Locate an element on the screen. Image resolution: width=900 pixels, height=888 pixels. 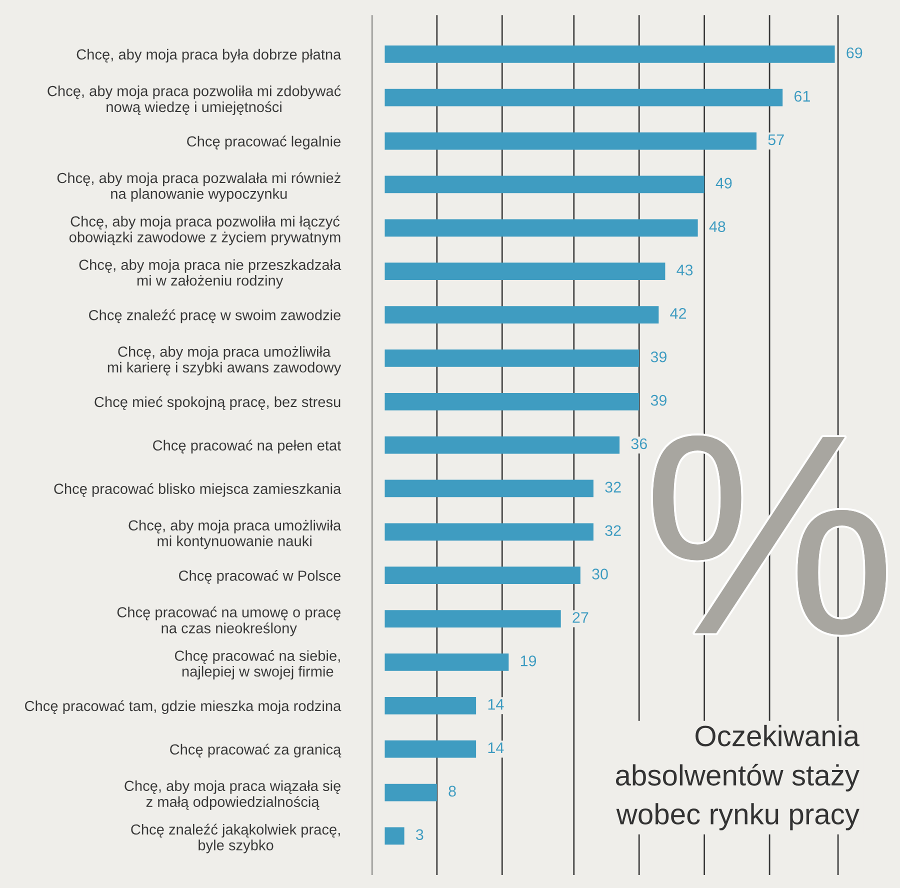
y-tick-label: Chcę mieć spokojną pracę, bez stresu is located at coordinates (217, 403).